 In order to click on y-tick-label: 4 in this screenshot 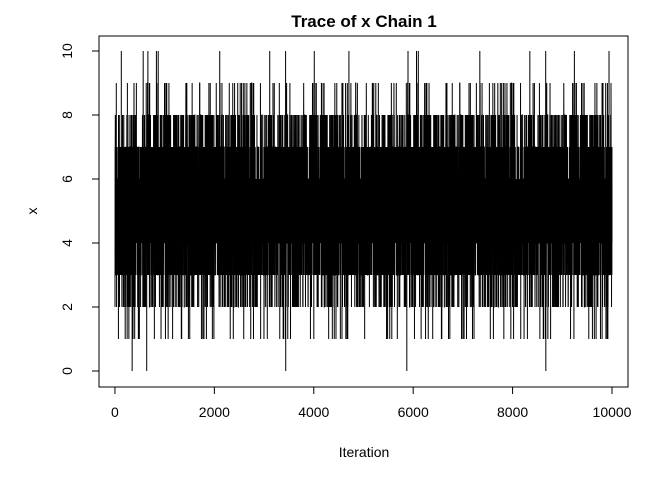, I will do `click(67, 243)`.